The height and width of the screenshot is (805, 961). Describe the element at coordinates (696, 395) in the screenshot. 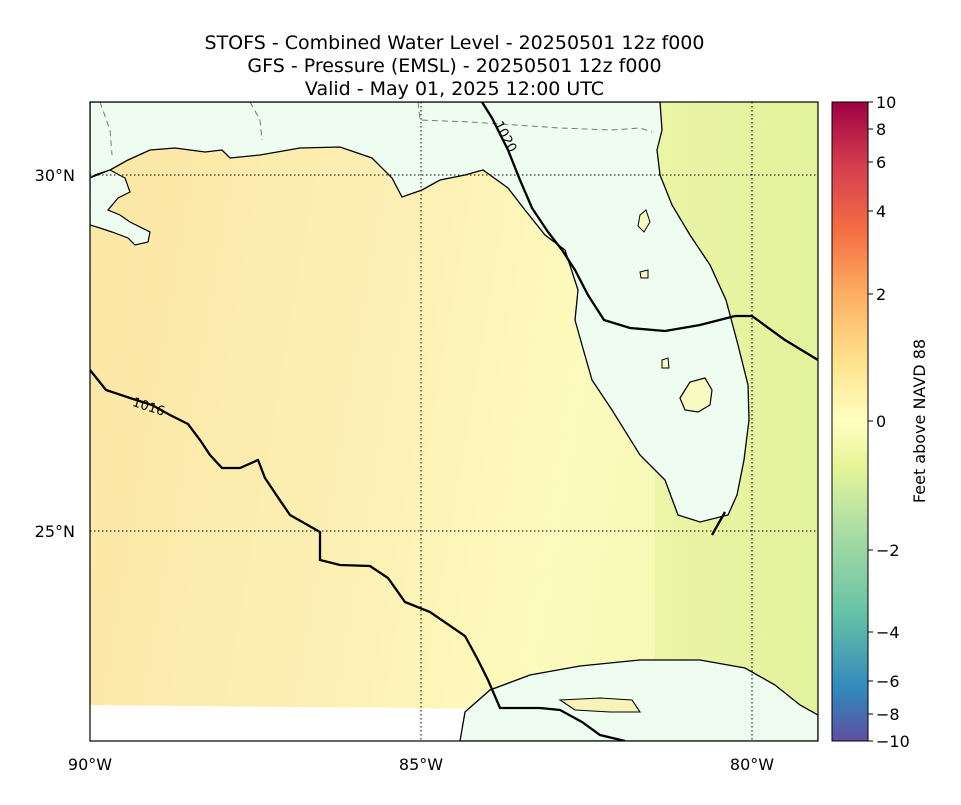

I see `lake-okeechobee` at that location.